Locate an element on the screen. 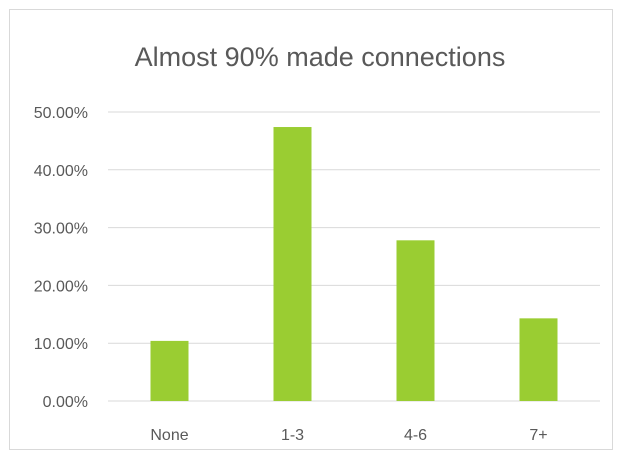 This screenshot has width=622, height=459. y-tick-label: 0.00% is located at coordinates (65, 402).